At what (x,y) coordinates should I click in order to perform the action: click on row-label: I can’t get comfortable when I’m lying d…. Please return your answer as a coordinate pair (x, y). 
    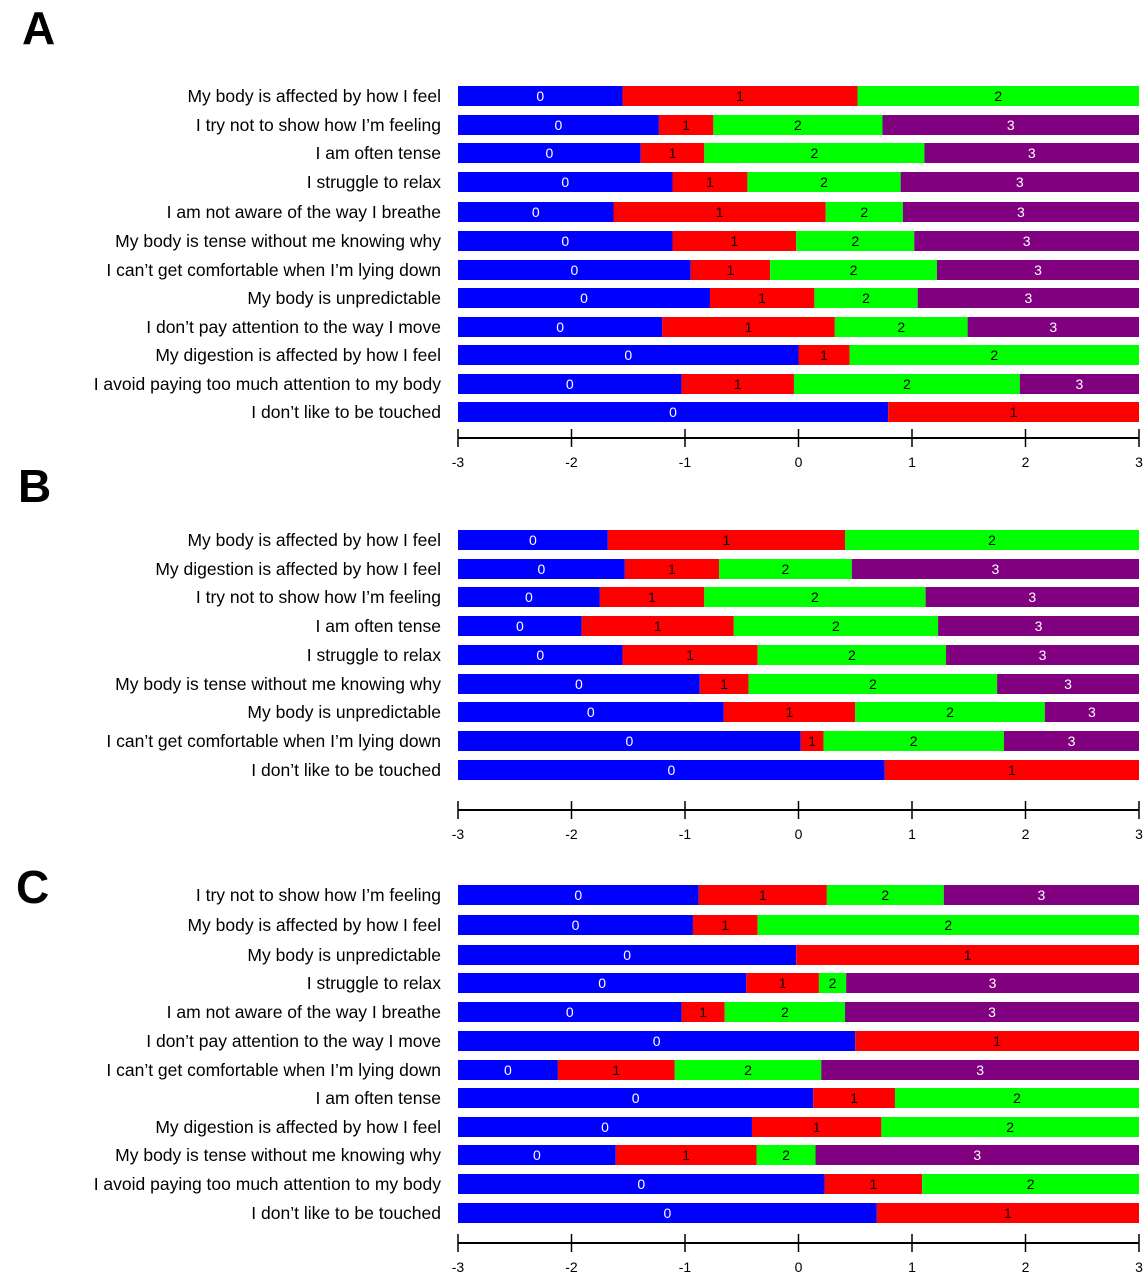
    Looking at the image, I should click on (273, 741).